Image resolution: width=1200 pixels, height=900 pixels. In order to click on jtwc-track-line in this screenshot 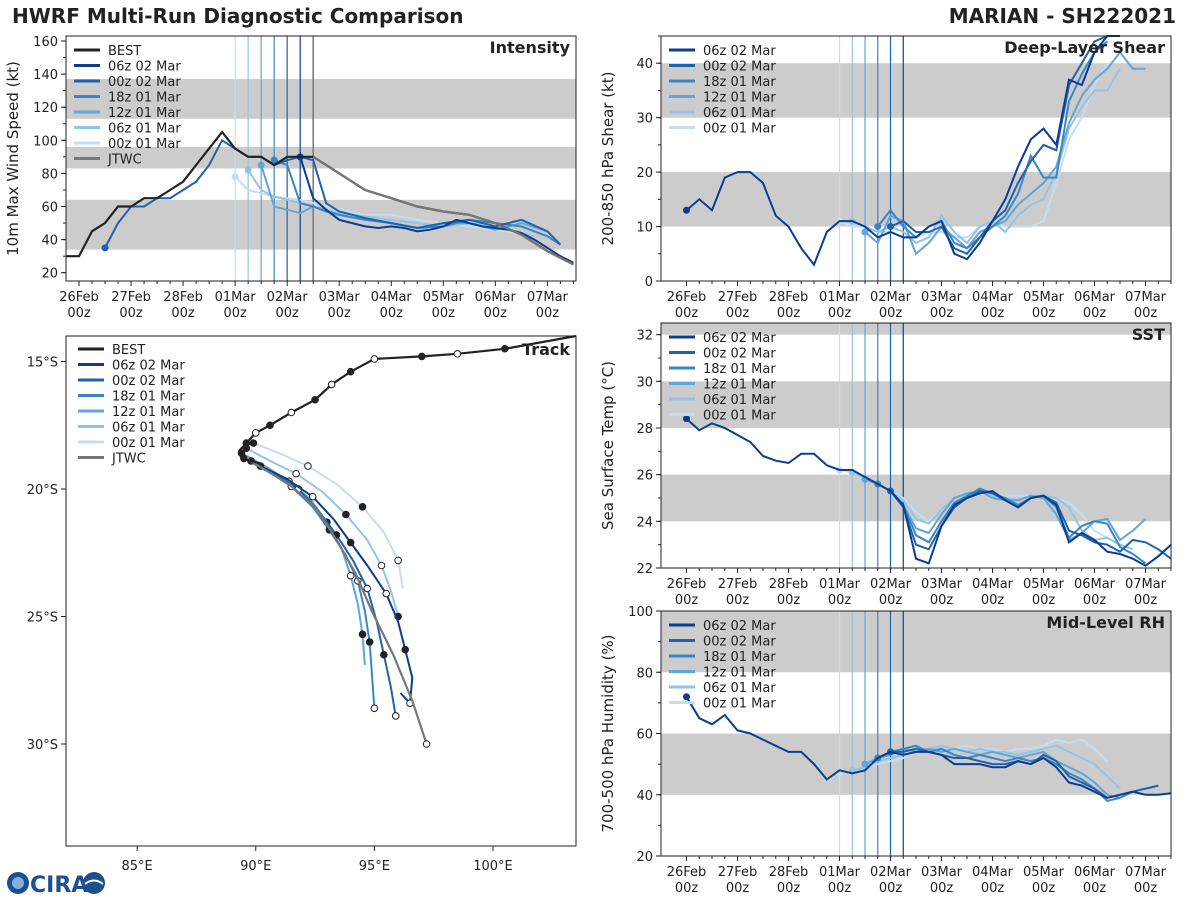, I will do `click(336, 601)`.